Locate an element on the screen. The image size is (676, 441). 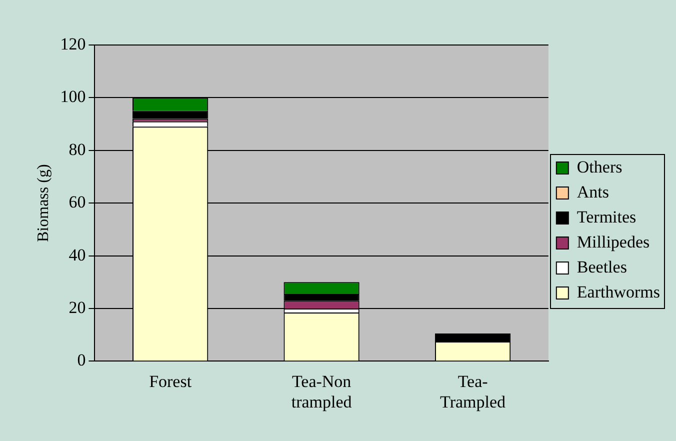
legend-label: Termites is located at coordinates (606, 216).